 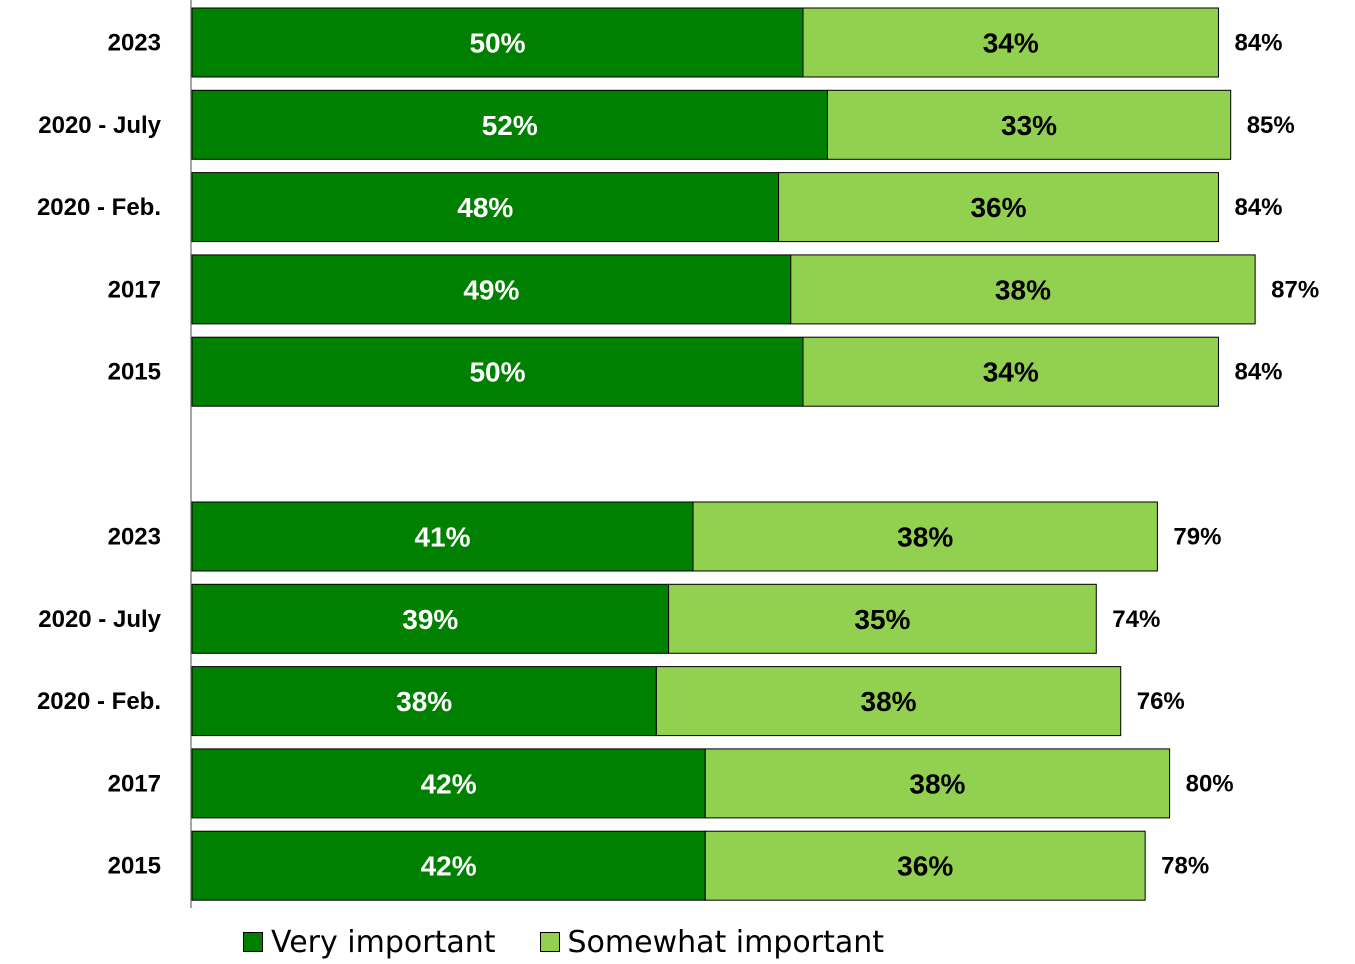 I want to click on data-label-somewhat-important: 35%, so click(x=882, y=619).